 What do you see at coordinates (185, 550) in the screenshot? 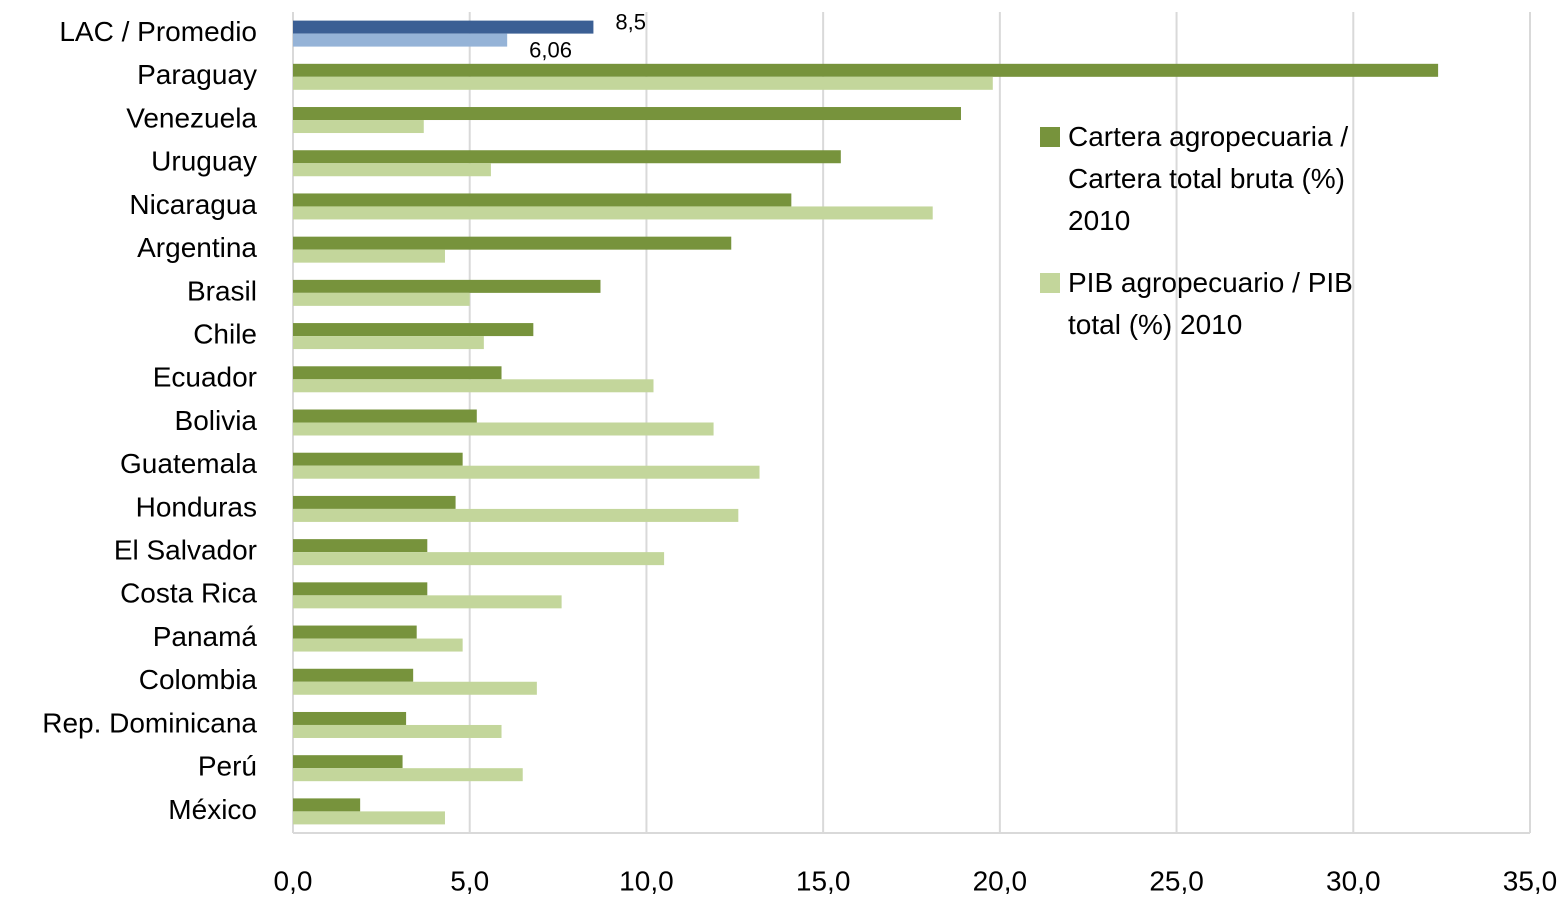
I see `y-tick-label: El Salvador` at bounding box center [185, 550].